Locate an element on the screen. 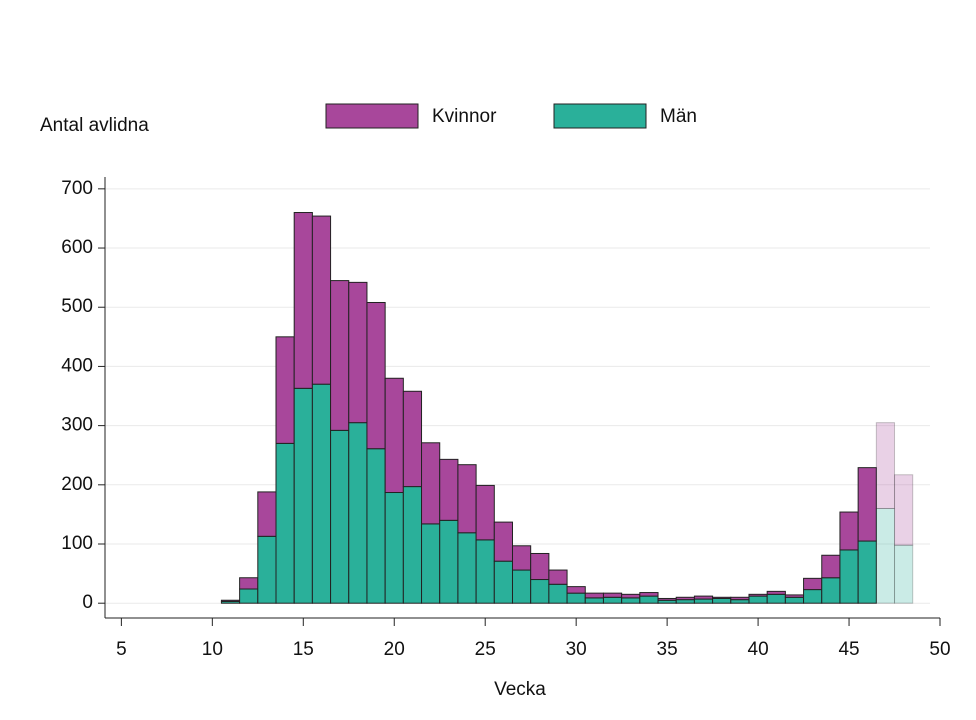 This screenshot has height=720, width=976. y-tick-label: 200 is located at coordinates (77, 484).